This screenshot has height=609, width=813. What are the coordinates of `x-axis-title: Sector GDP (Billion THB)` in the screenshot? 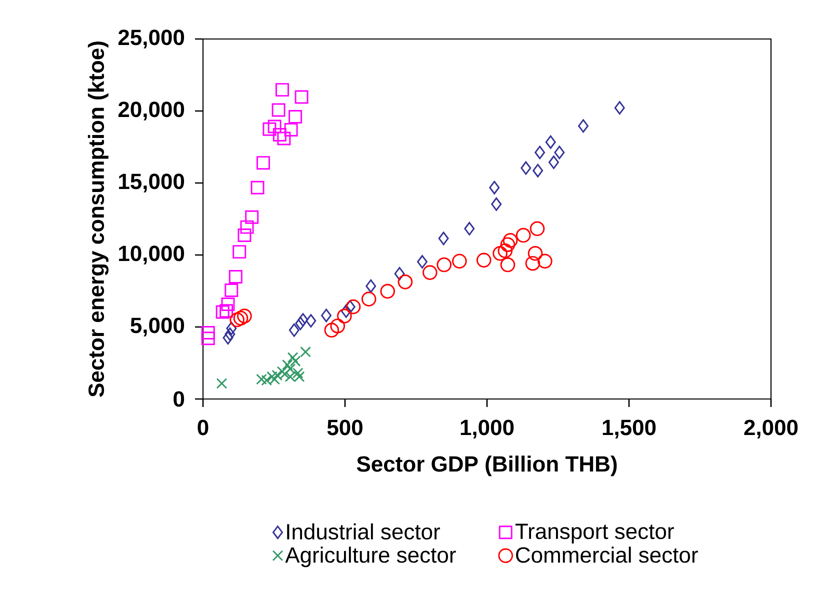 It's located at (486, 466).